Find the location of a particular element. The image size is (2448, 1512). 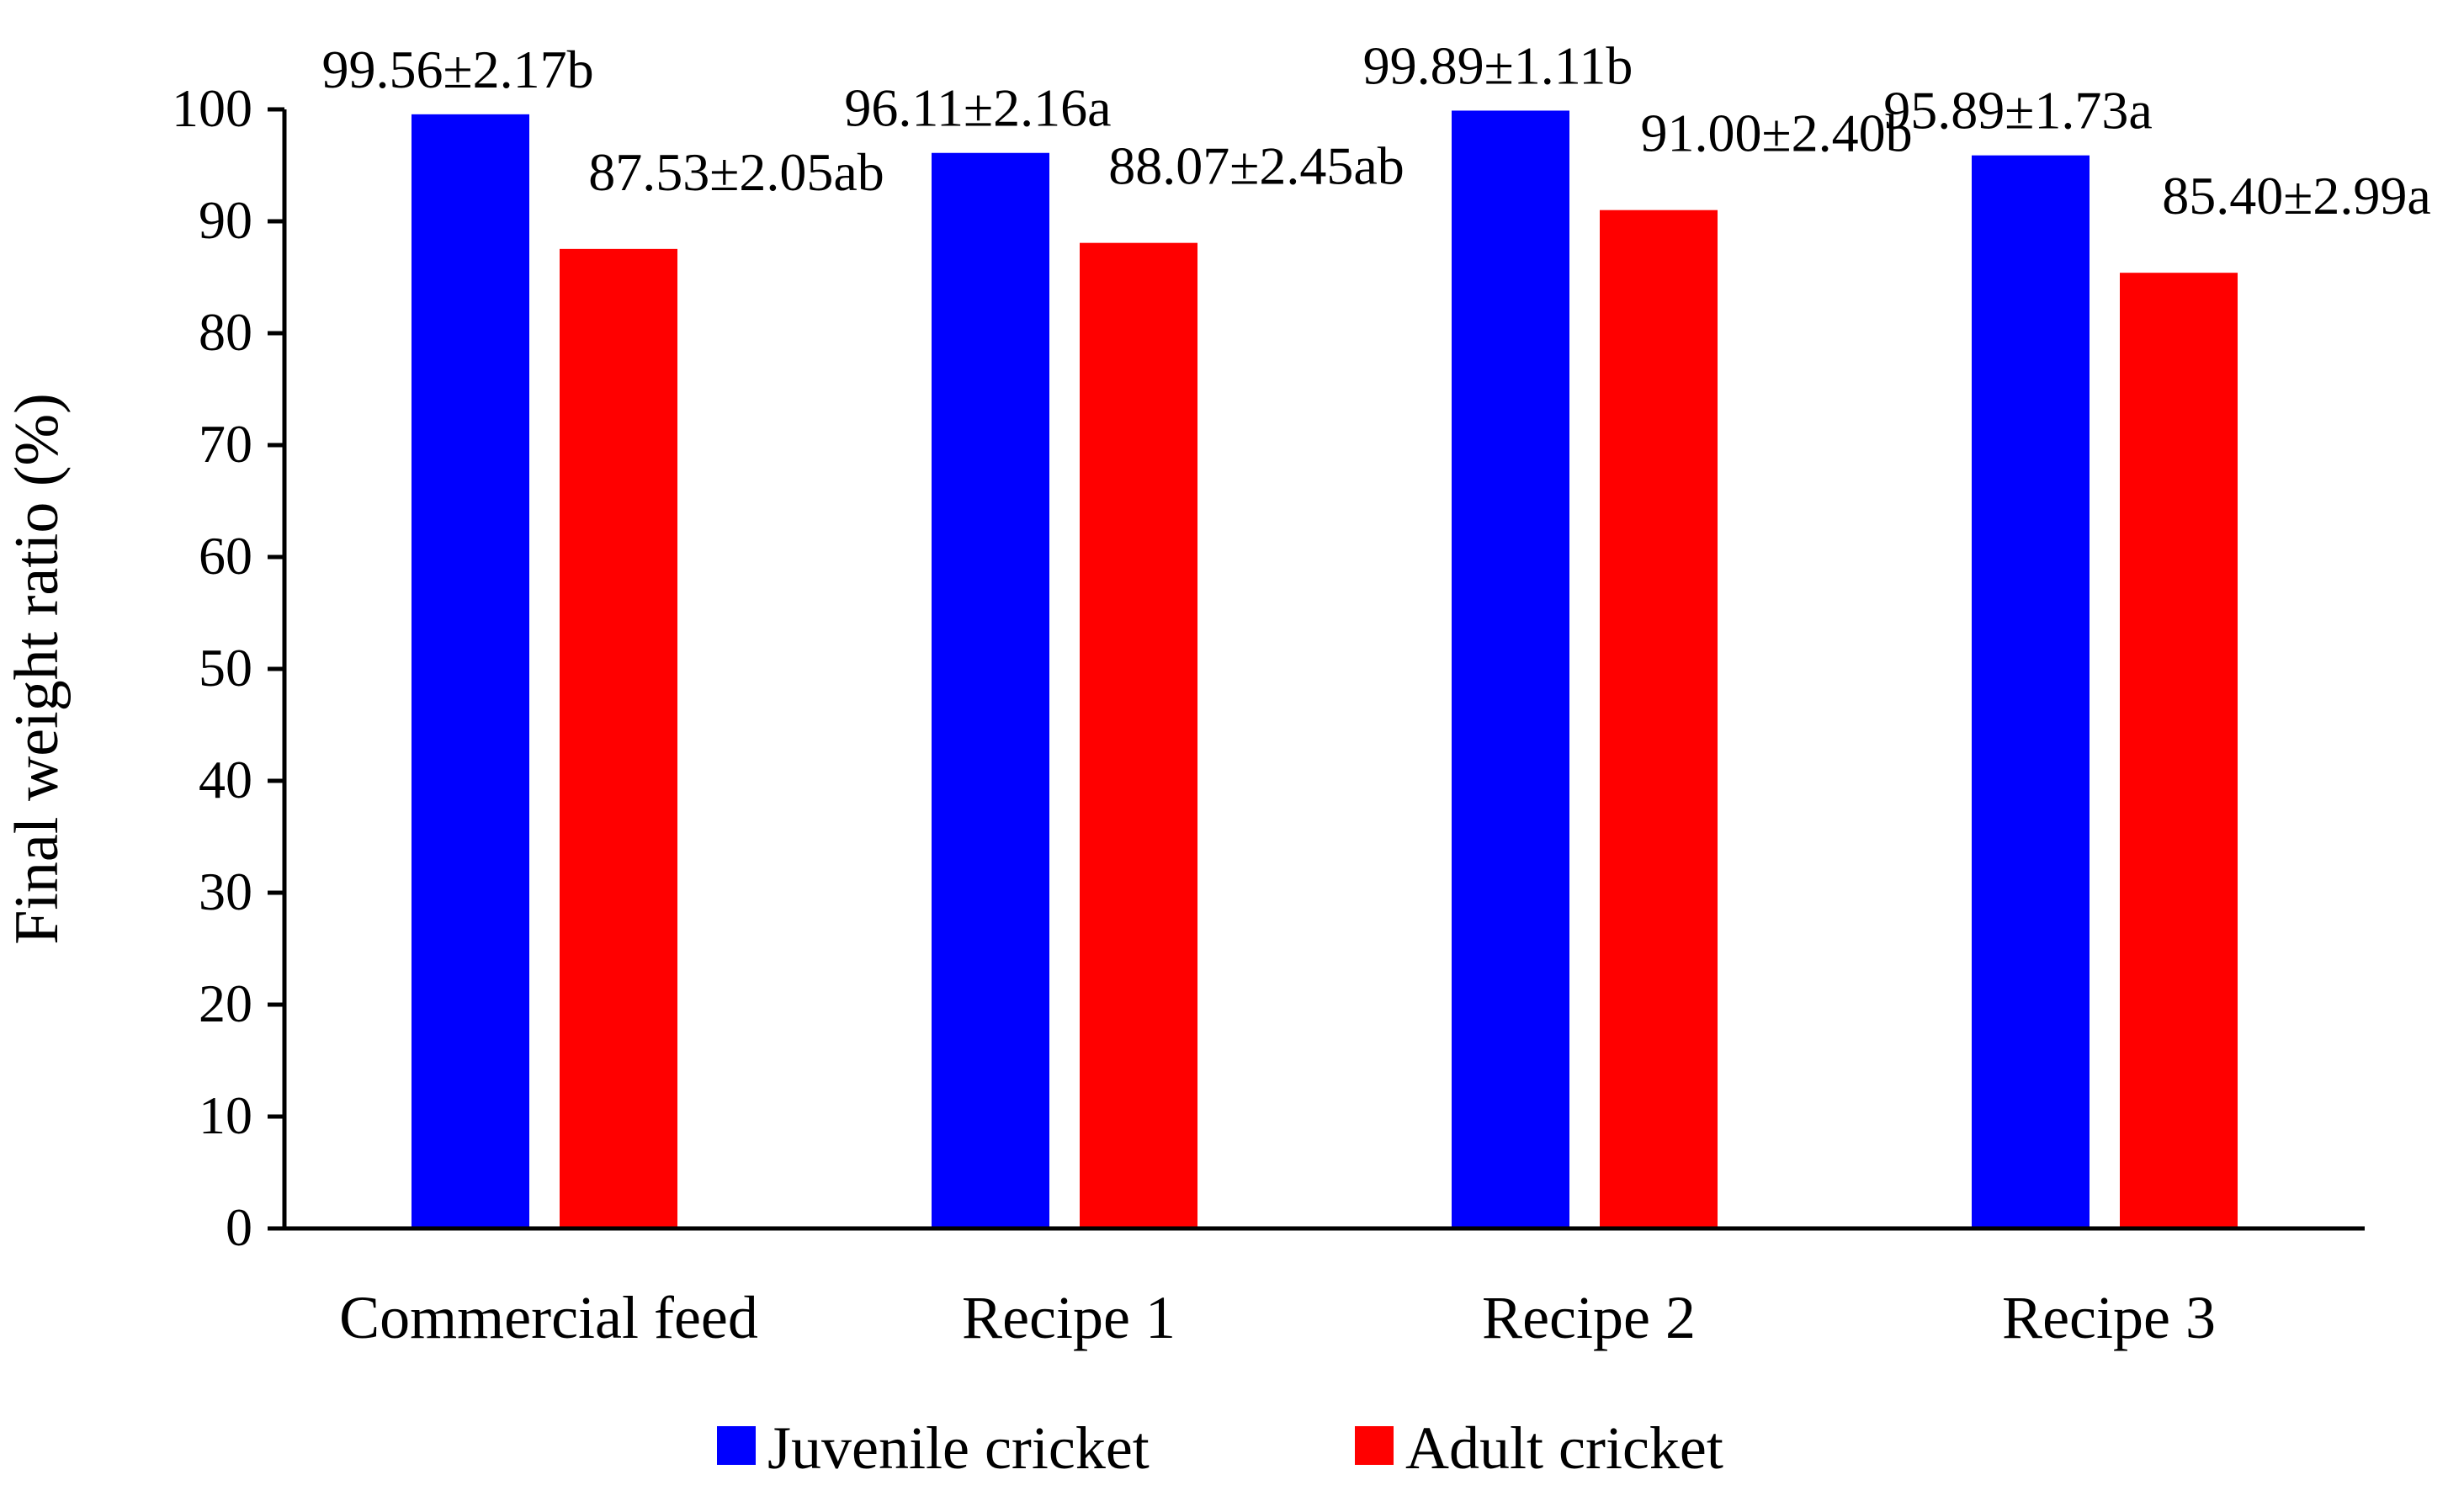

x-category-label: Recipe 2 is located at coordinates (1589, 1317).